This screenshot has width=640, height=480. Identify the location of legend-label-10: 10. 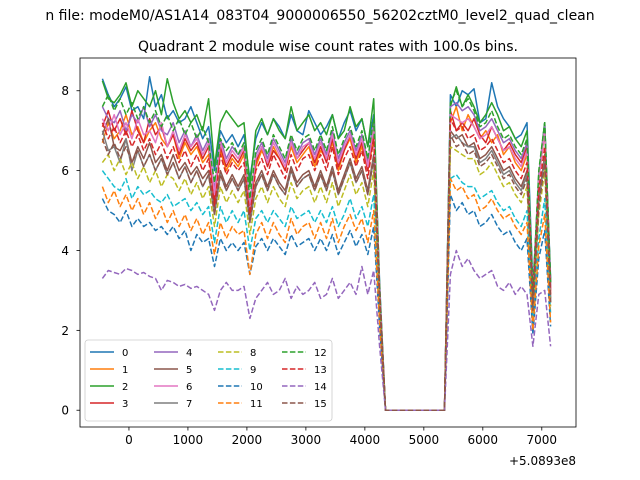
(256, 387).